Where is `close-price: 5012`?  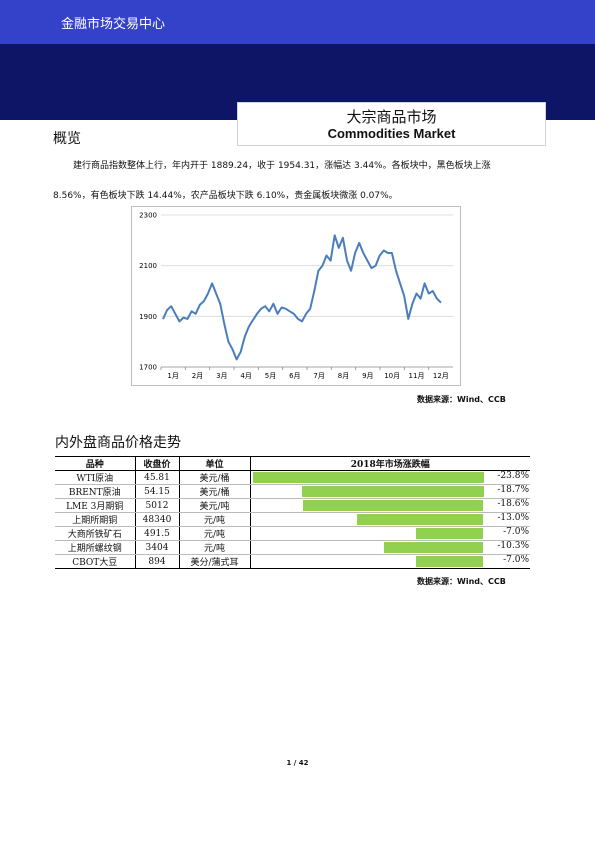 close-price: 5012 is located at coordinates (156, 505).